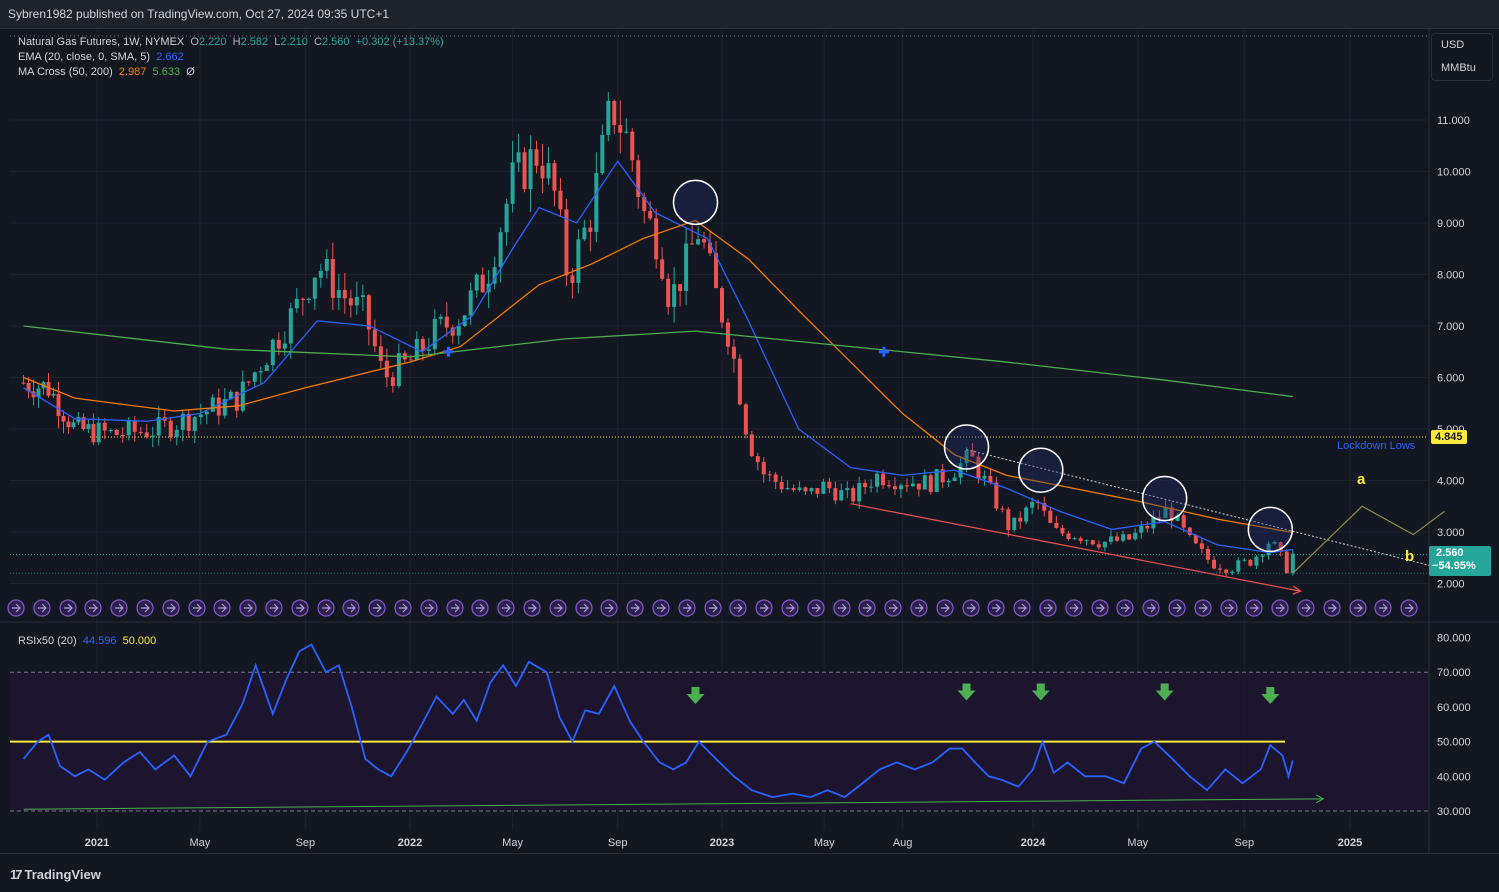 The width and height of the screenshot is (1499, 892). I want to click on unit-selector: USD MMBtu, so click(1462, 57).